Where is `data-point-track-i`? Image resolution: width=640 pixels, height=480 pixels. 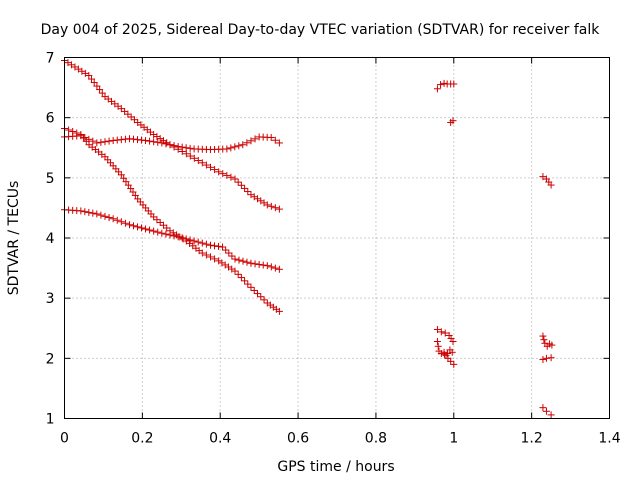 data-point-track-i is located at coordinates (446, 355).